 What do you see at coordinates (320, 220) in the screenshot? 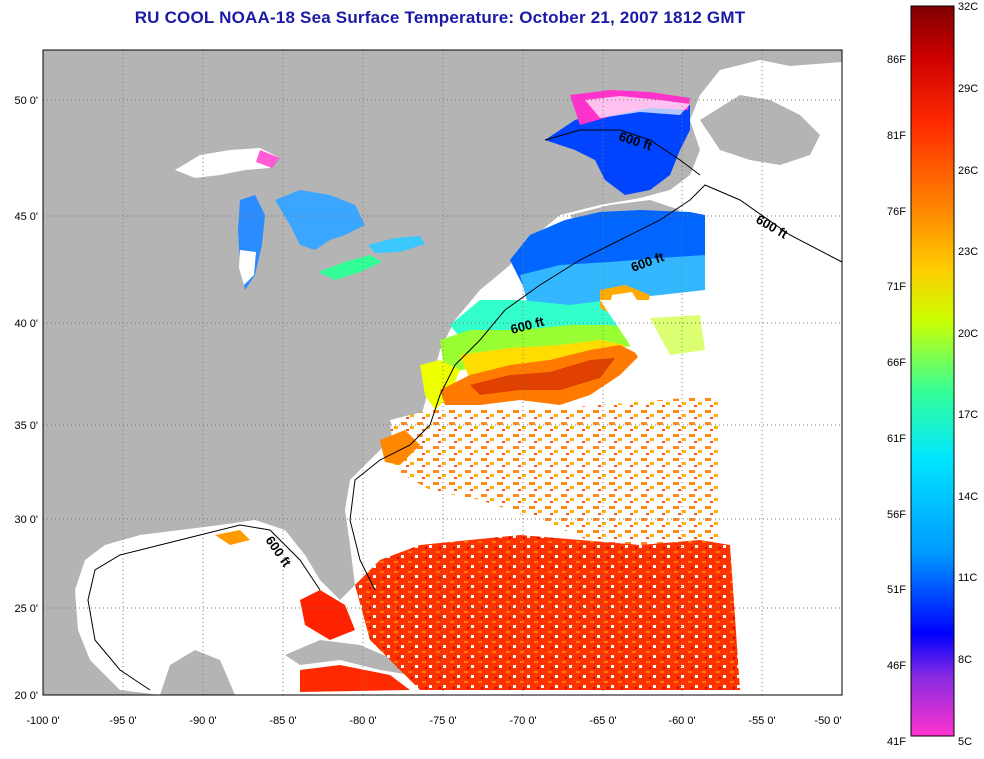
I see `lake-huron` at bounding box center [320, 220].